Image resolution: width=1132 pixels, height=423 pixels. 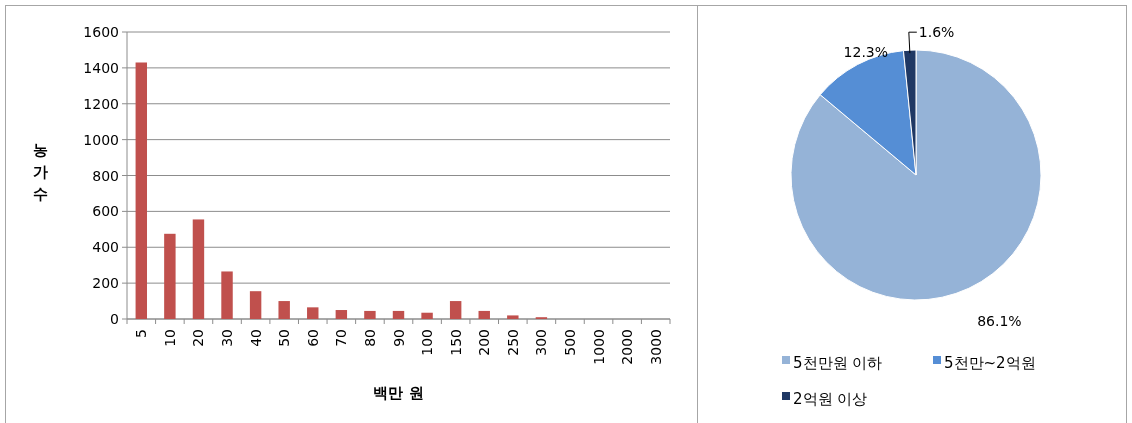 What do you see at coordinates (105, 175) in the screenshot?
I see `y-tick-label: 800` at bounding box center [105, 175].